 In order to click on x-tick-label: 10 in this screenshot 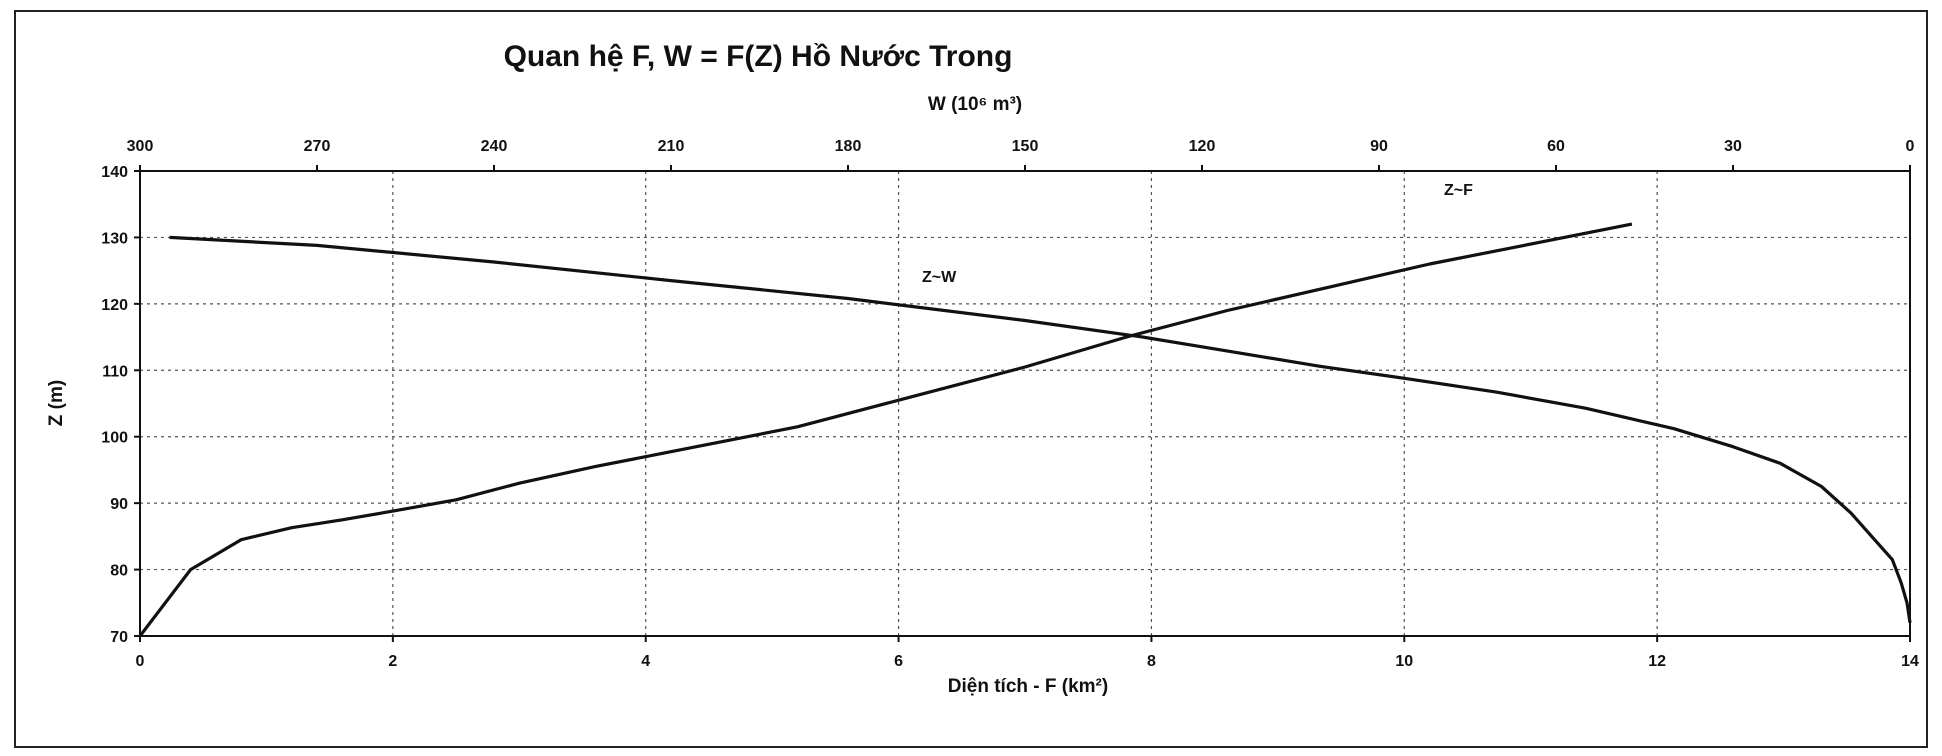, I will do `click(1404, 661)`.